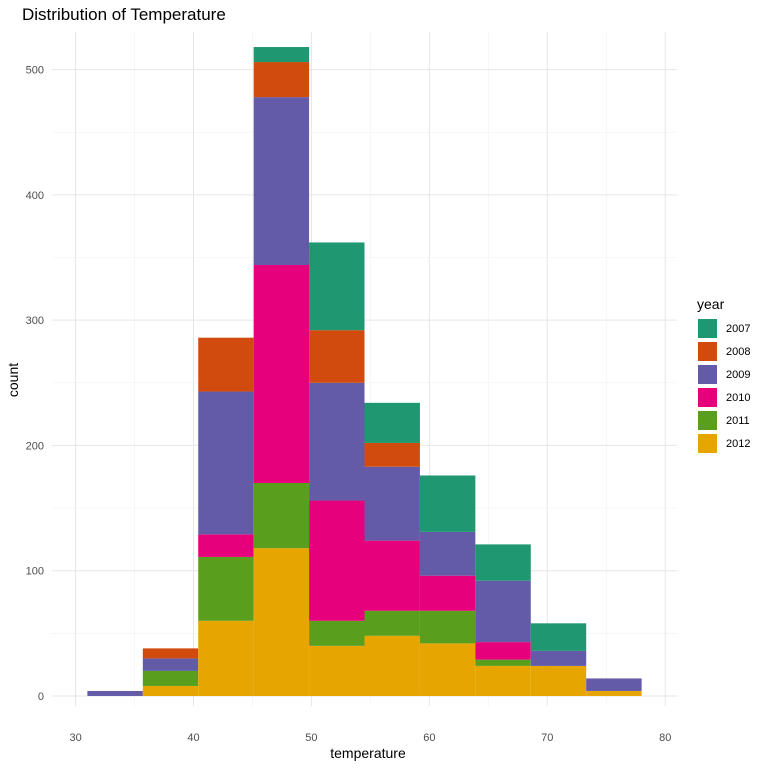 The width and height of the screenshot is (768, 768). What do you see at coordinates (368, 753) in the screenshot?
I see `x-axis-title: temperature` at bounding box center [368, 753].